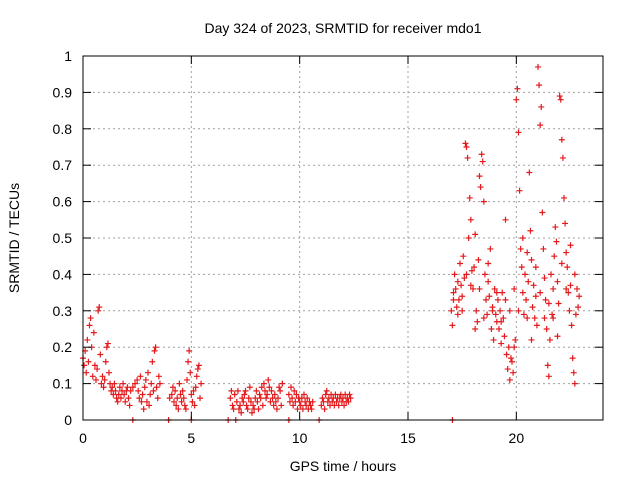  Describe the element at coordinates (63, 165) in the screenshot. I see `y-tick-label: 0.7` at that location.